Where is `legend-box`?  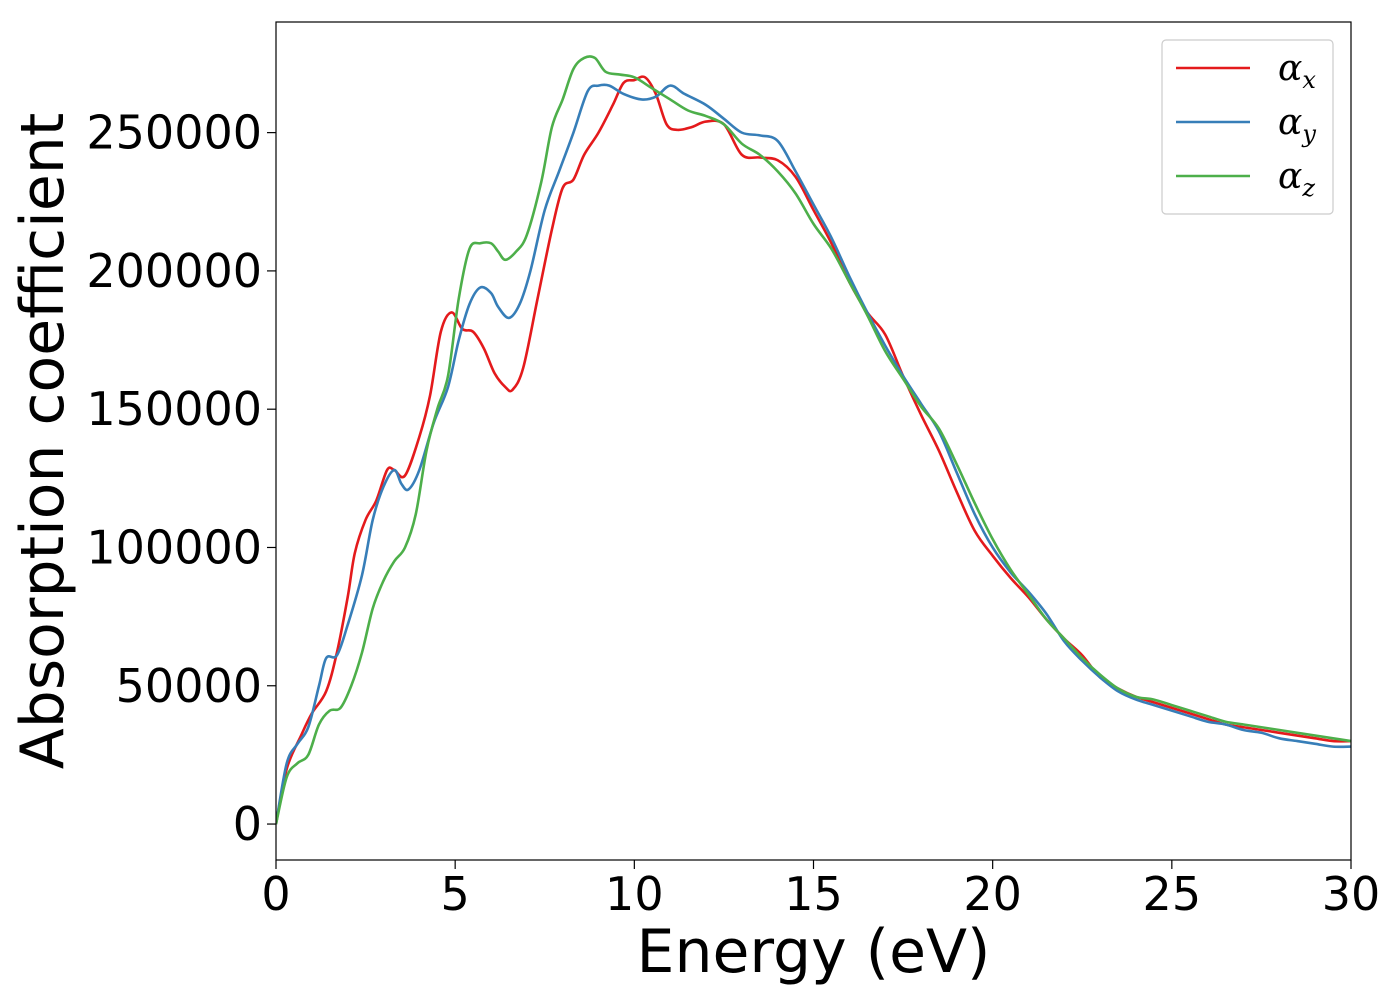
legend-box is located at coordinates (1247, 127).